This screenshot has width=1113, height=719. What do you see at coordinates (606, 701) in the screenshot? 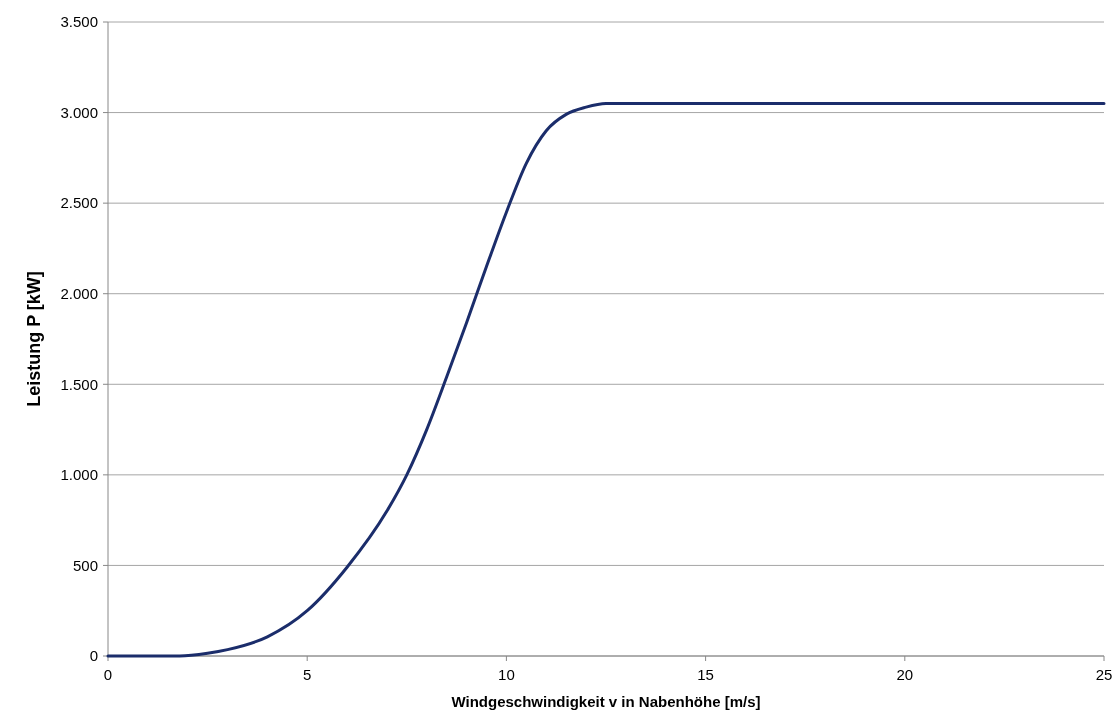
I see `x-axis-title: Windgeschwindigkeit v in Nabenhöhe [m/s]` at bounding box center [606, 701].